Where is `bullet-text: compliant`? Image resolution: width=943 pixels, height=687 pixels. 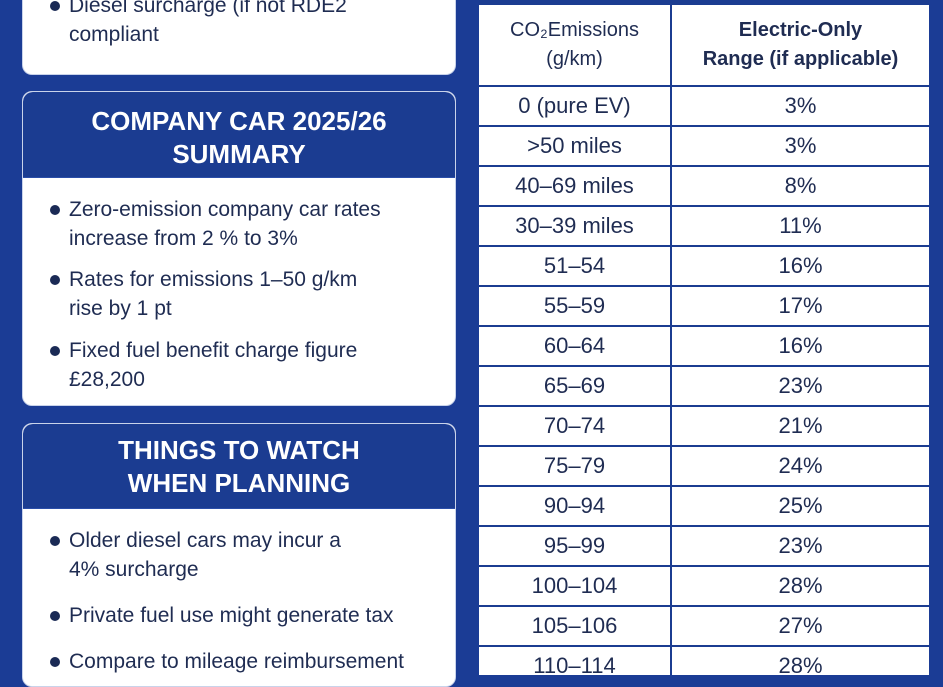
bullet-text: compliant is located at coordinates (114, 34).